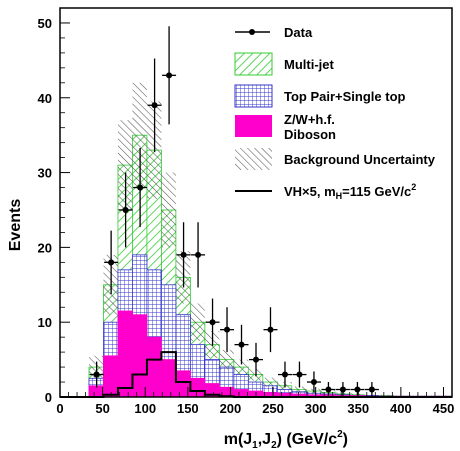 This screenshot has width=460, height=451. Describe the element at coordinates (273, 408) in the screenshot. I see `x-tick-label: 250` at that location.